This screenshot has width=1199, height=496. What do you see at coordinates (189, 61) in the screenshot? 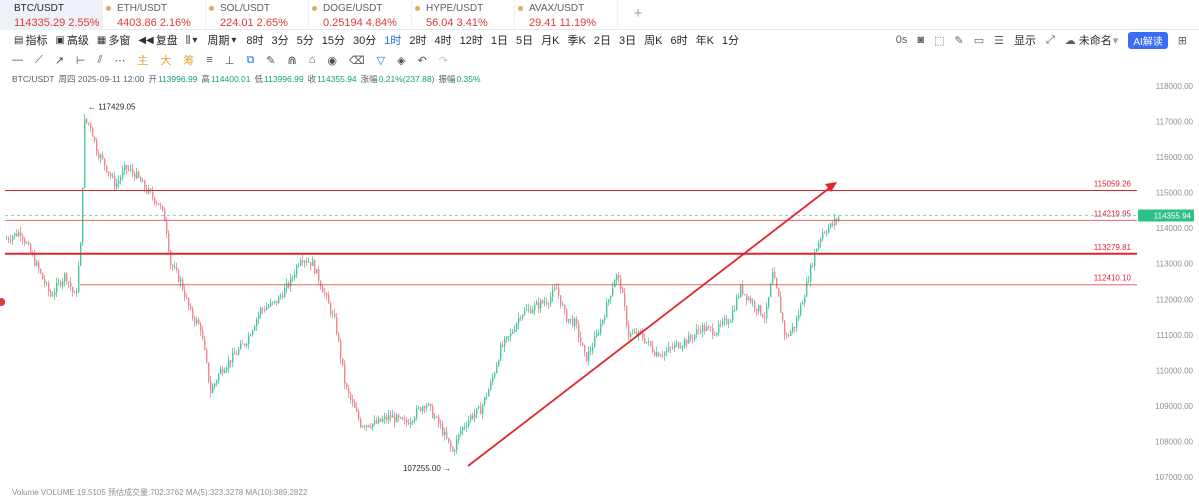
I see `chip-distribution-toggle: 筹` at bounding box center [189, 61].